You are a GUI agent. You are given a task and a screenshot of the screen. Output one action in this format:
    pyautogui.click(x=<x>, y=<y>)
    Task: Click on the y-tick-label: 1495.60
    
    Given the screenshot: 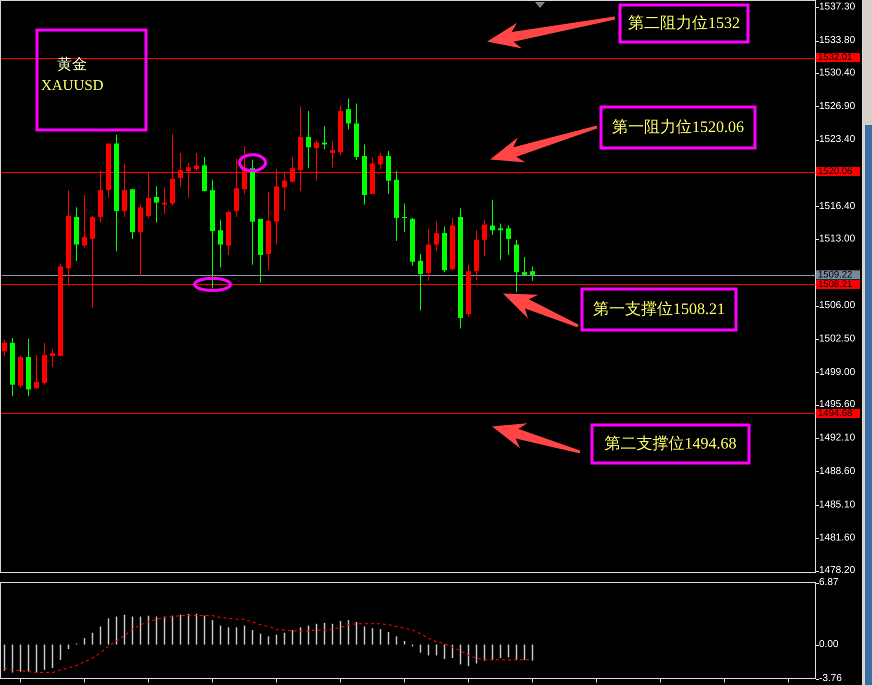 What is the action you would take?
    pyautogui.click(x=837, y=404)
    